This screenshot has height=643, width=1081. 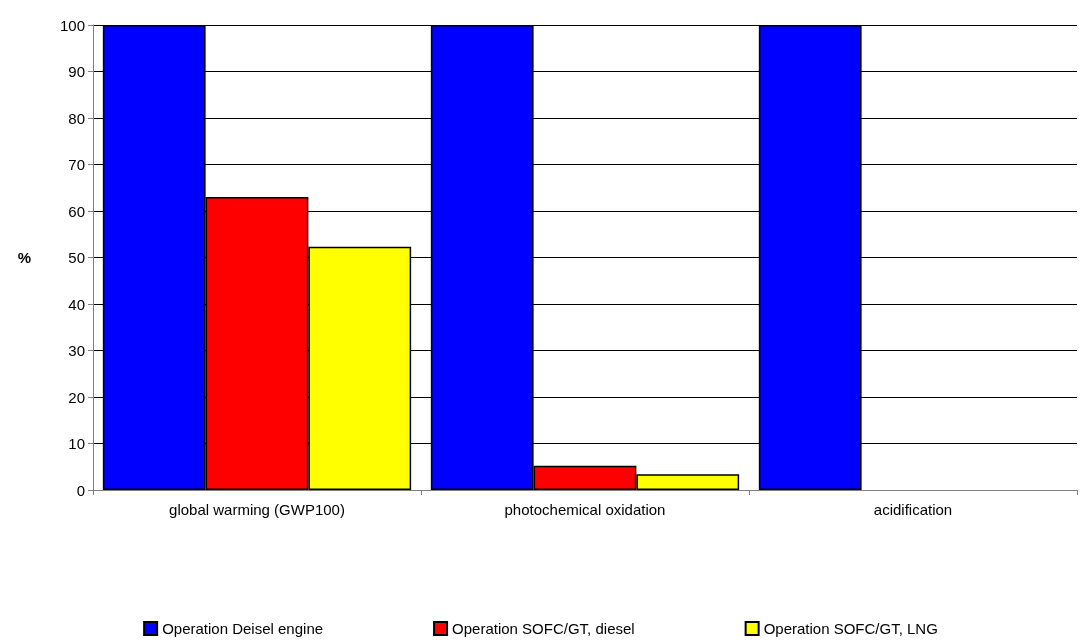 I want to click on y-tick-label: 80, so click(x=76, y=118).